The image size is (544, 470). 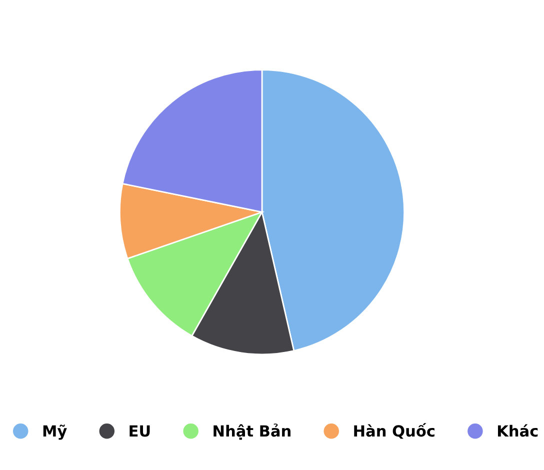 What do you see at coordinates (394, 431) in the screenshot?
I see `legend-label: Hàn Quốc` at bounding box center [394, 431].